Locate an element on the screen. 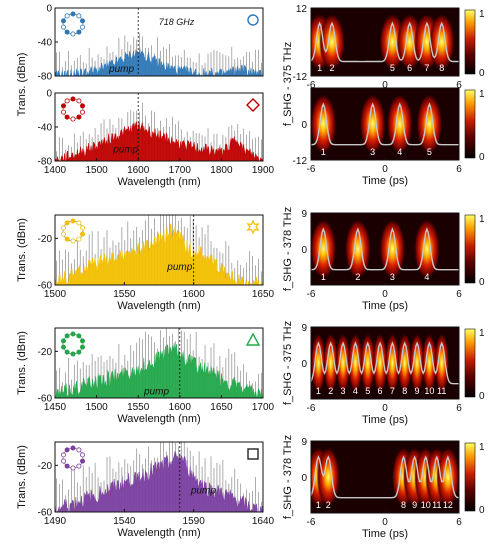  y-axis-label: Trans. (dBm) is located at coordinates (22, 363).